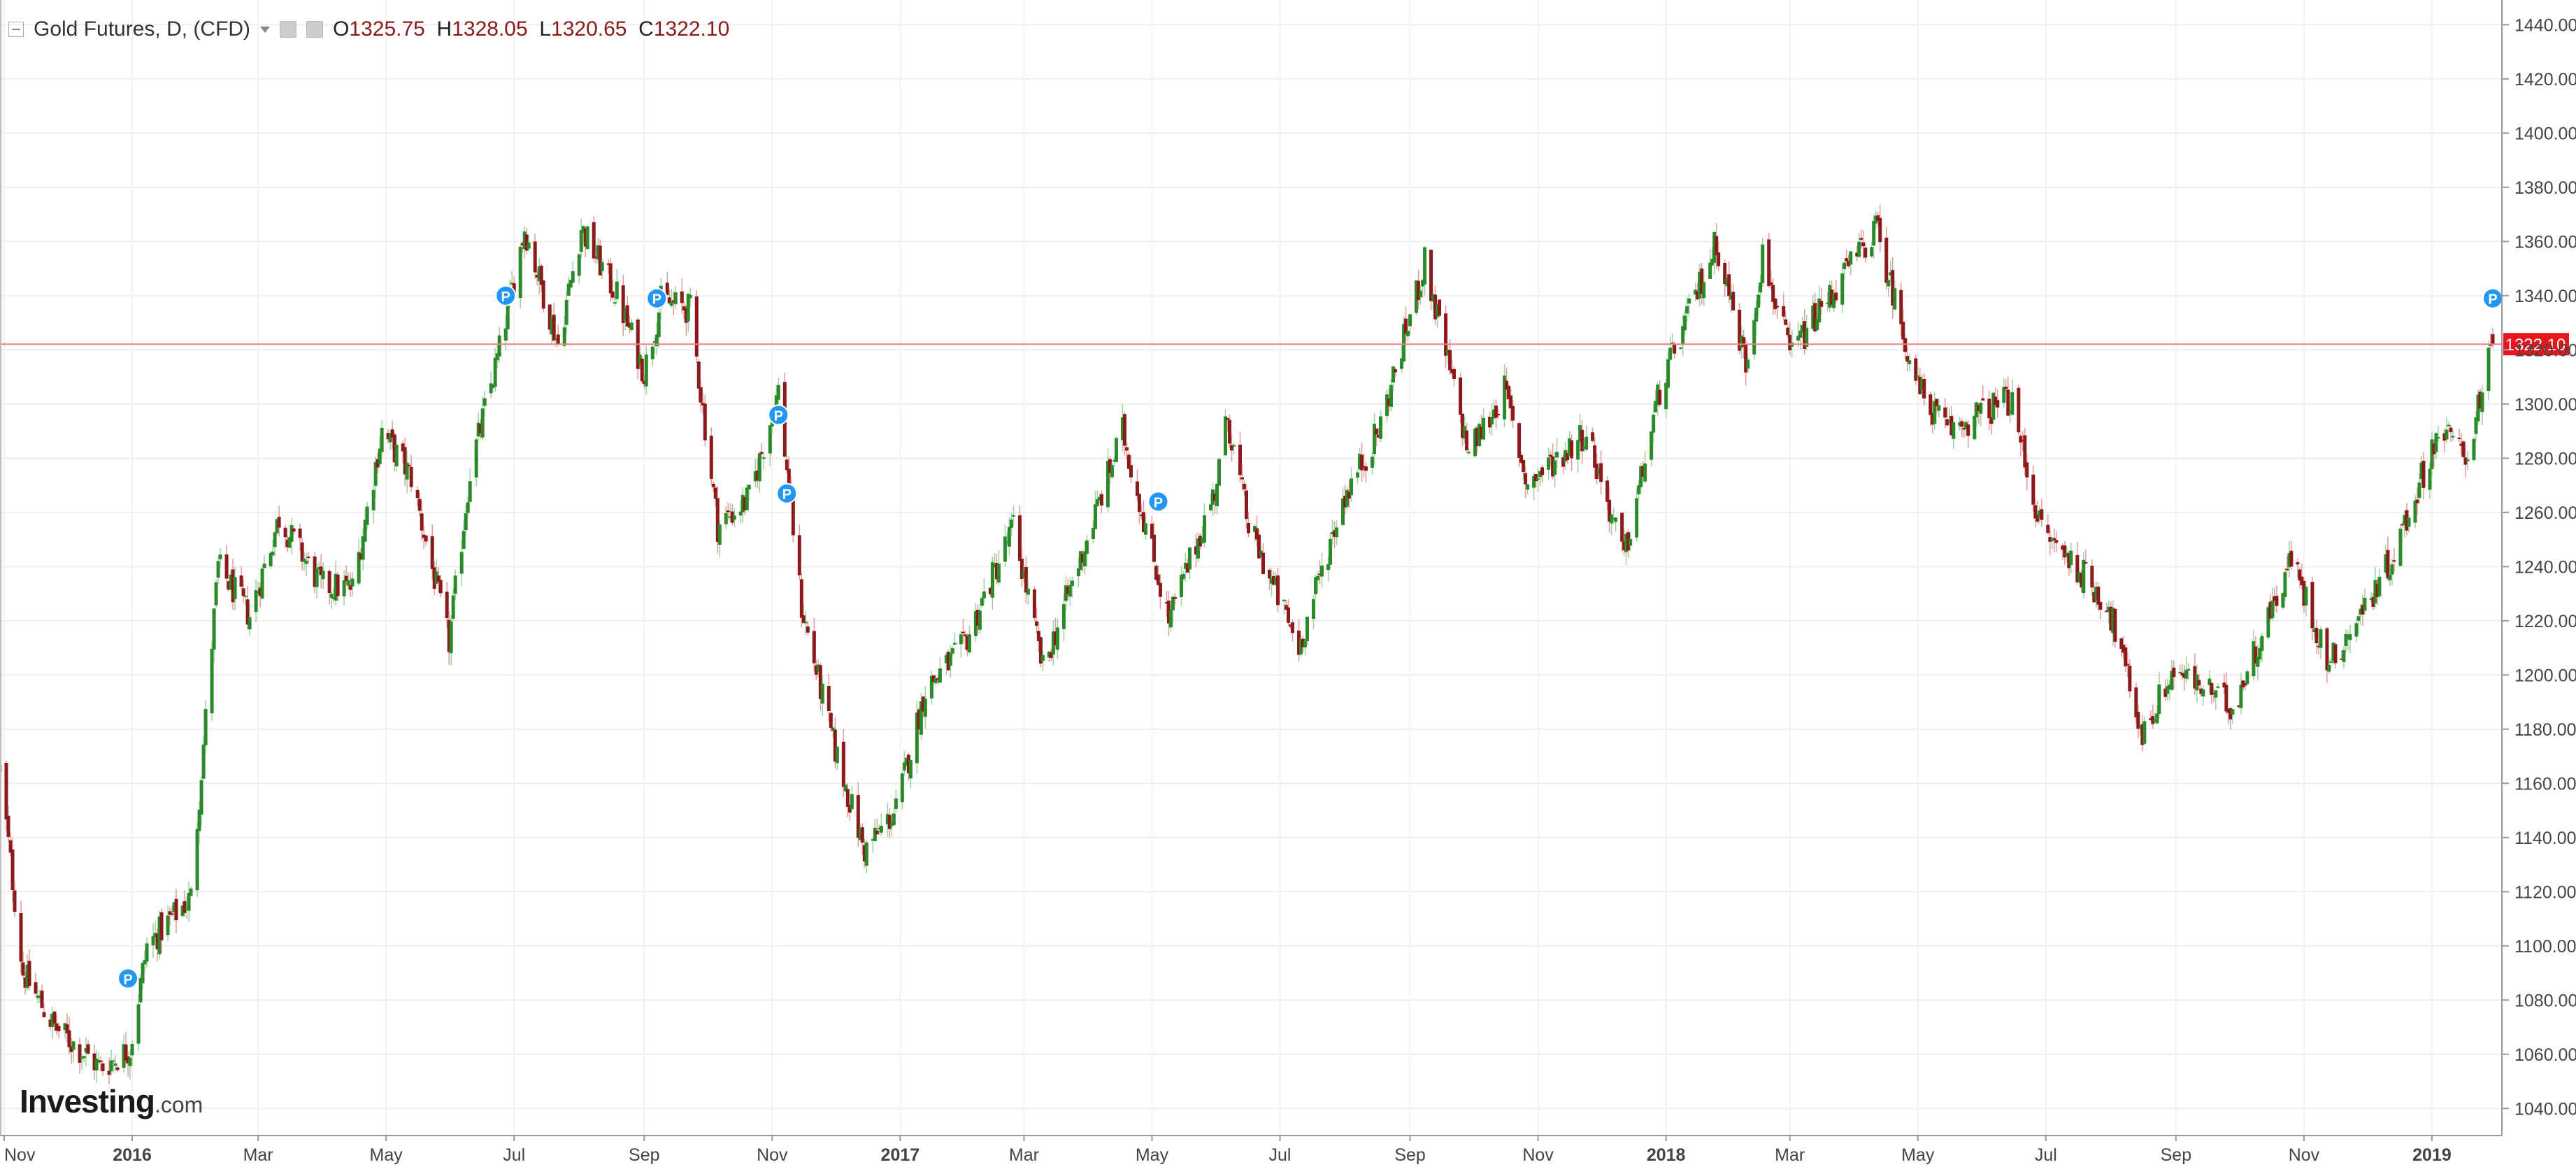 Image resolution: width=2576 pixels, height=1167 pixels. I want to click on marker-label: P, so click(1158, 502).